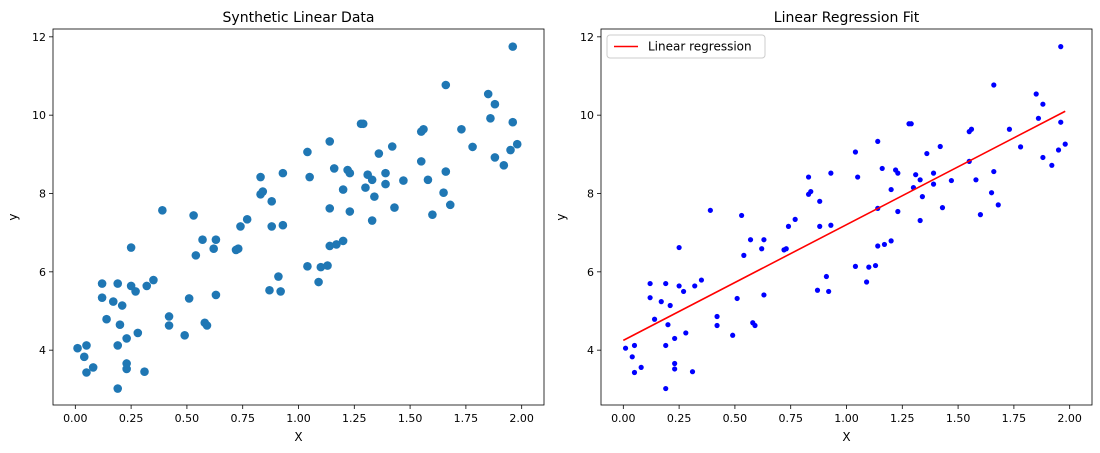 The width and height of the screenshot is (1100, 453). What do you see at coordinates (590, 272) in the screenshot?
I see `y-tick-label: 6` at bounding box center [590, 272].